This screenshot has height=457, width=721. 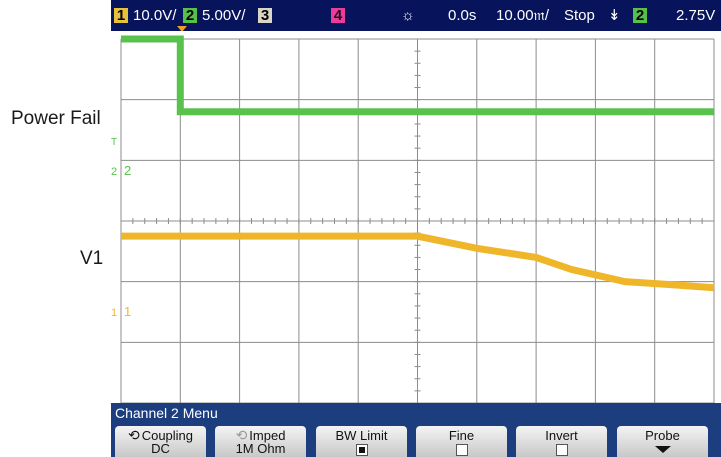 What do you see at coordinates (418, 262) in the screenshot?
I see `ch1-trace` at bounding box center [418, 262].